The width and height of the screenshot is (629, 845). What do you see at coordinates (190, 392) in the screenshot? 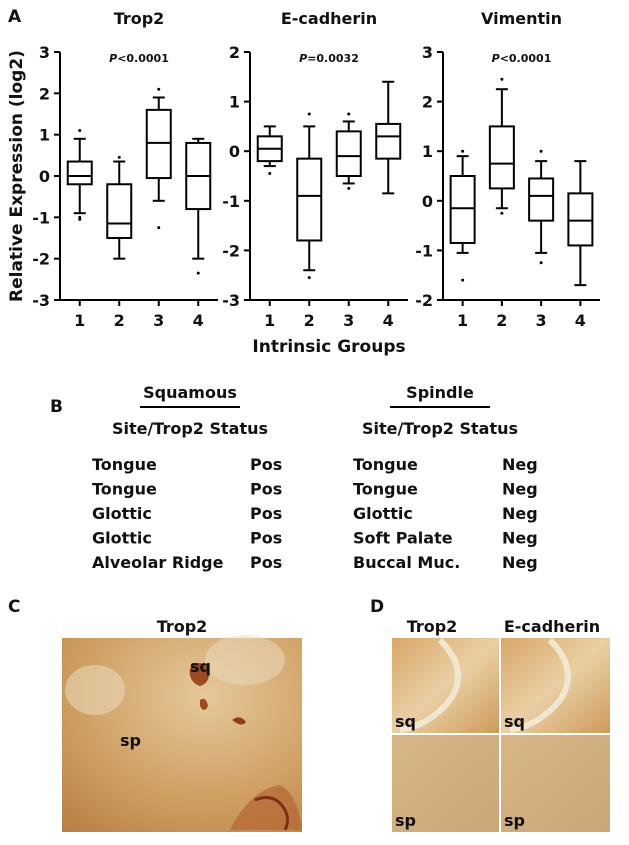
I see `group-title: Squamous` at bounding box center [190, 392].